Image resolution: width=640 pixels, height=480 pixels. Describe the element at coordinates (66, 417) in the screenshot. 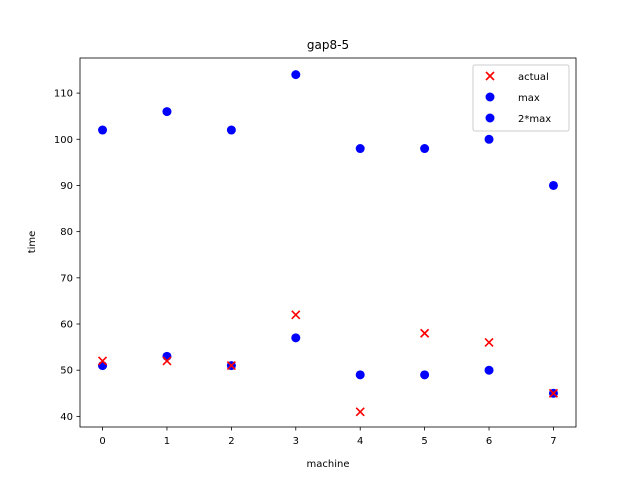

I see `y-tick-label: 40` at that location.